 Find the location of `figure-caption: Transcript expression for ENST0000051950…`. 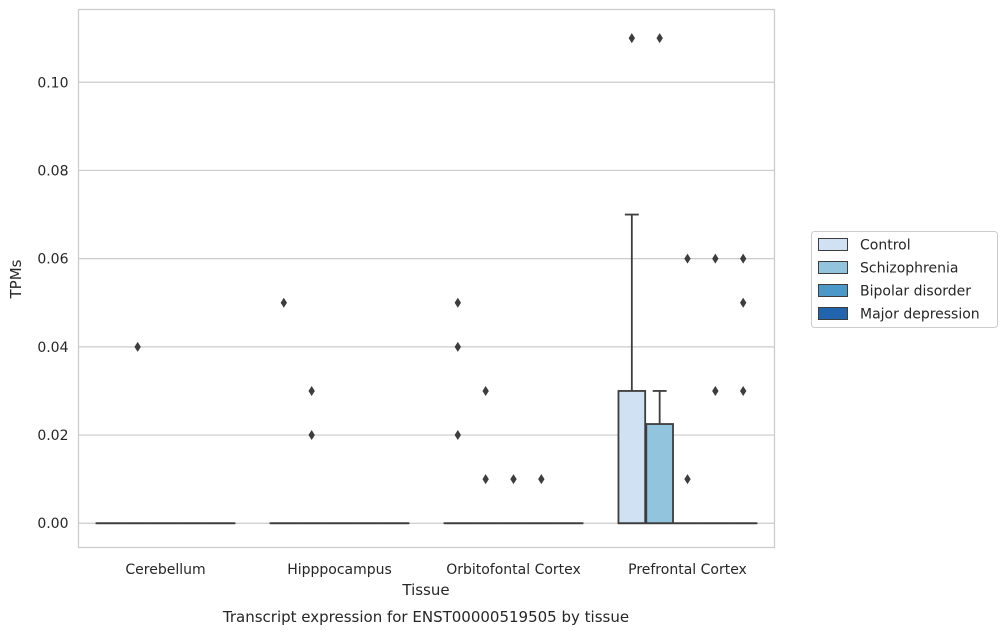

figure-caption: Transcript expression for ENST0000051950… is located at coordinates (425, 617).